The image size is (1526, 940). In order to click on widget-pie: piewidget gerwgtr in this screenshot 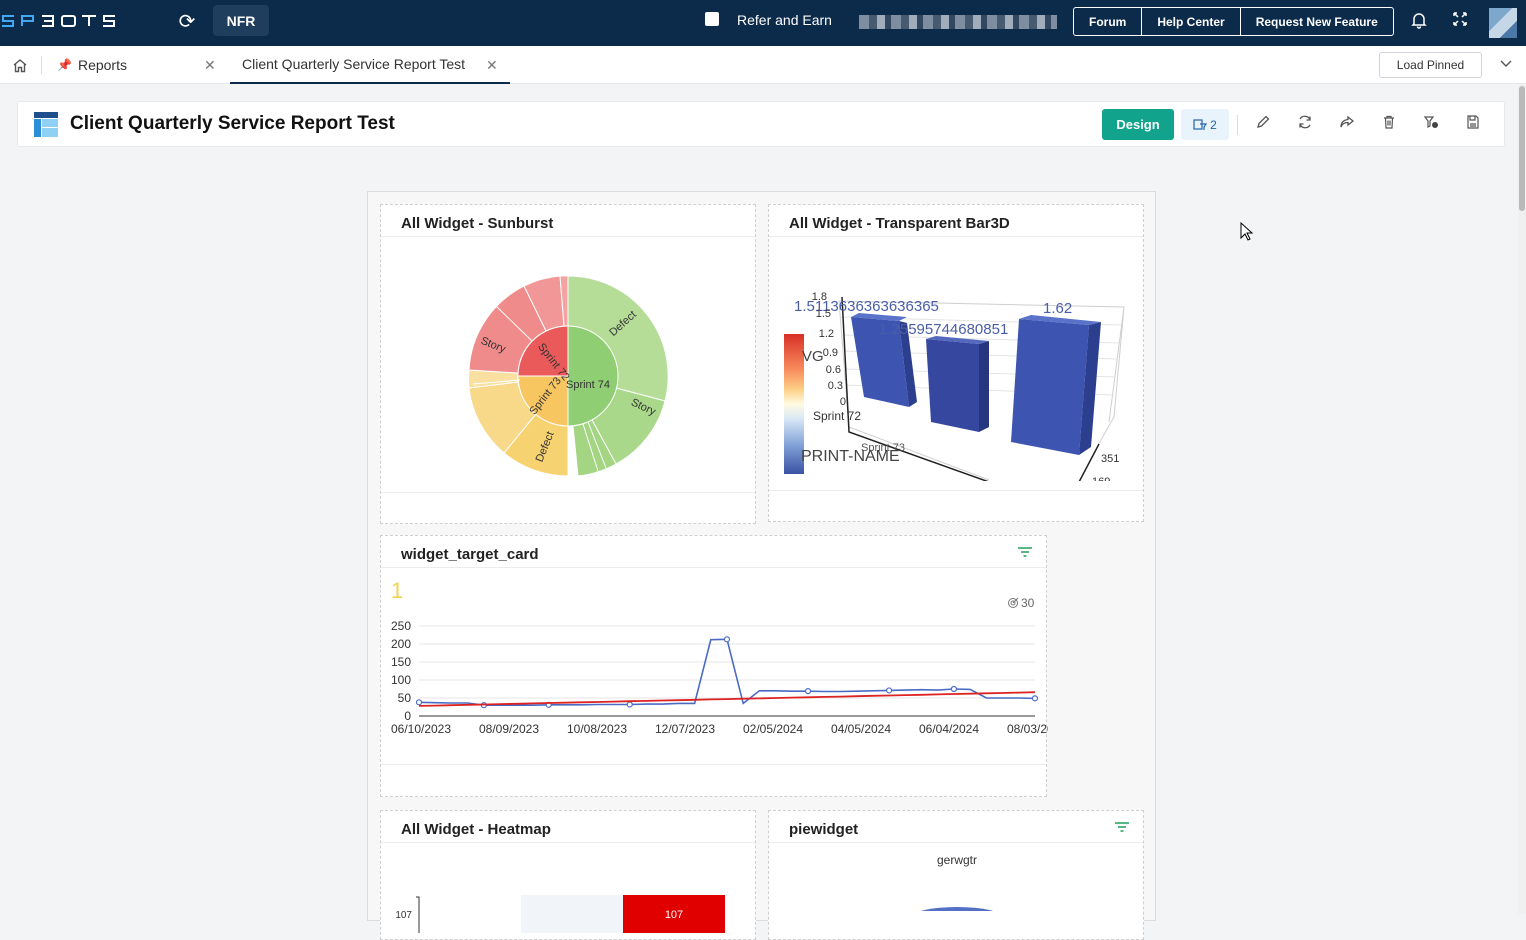, I will do `click(956, 875)`.